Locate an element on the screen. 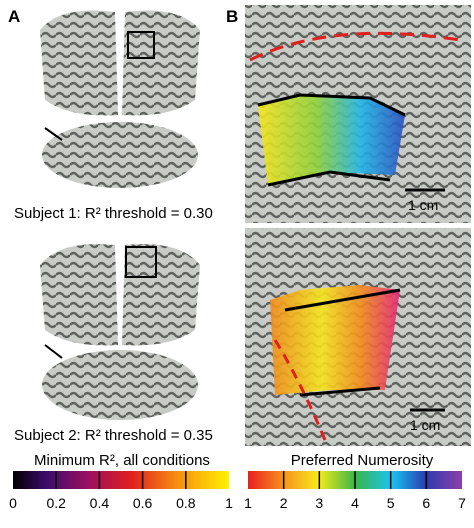 The height and width of the screenshot is (528, 474). caption: Subject 1: R² threshold = 0.30 is located at coordinates (113, 213).